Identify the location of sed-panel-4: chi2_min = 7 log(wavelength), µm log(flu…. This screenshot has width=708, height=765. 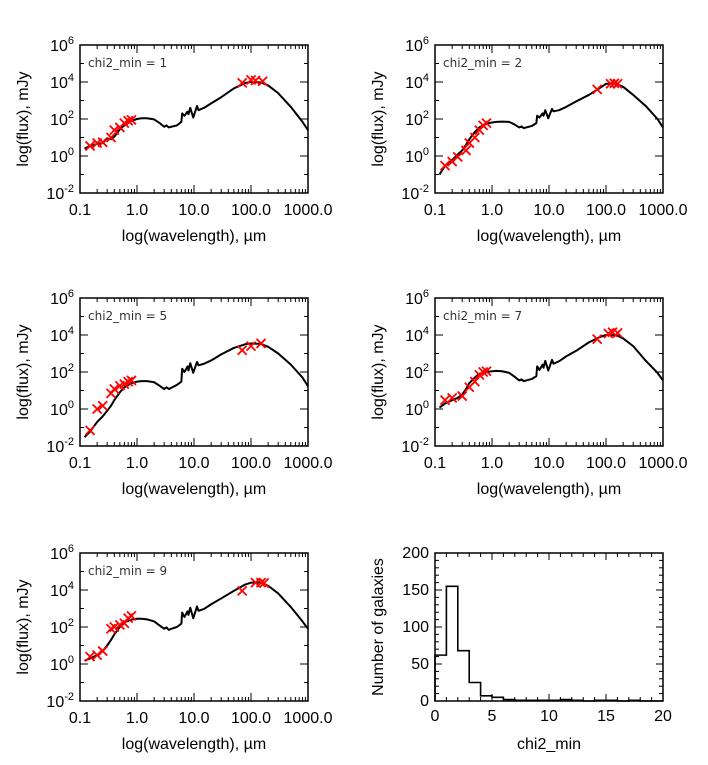
(529, 393).